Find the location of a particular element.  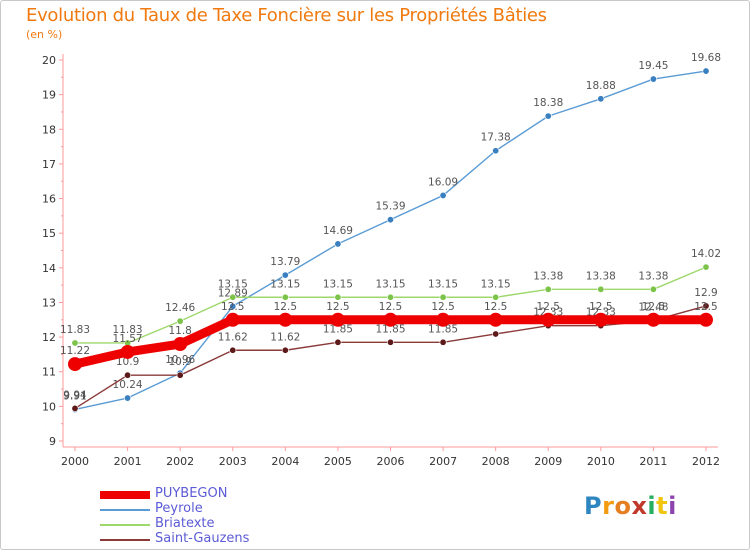

x-tick-label: 2011 is located at coordinates (653, 461).